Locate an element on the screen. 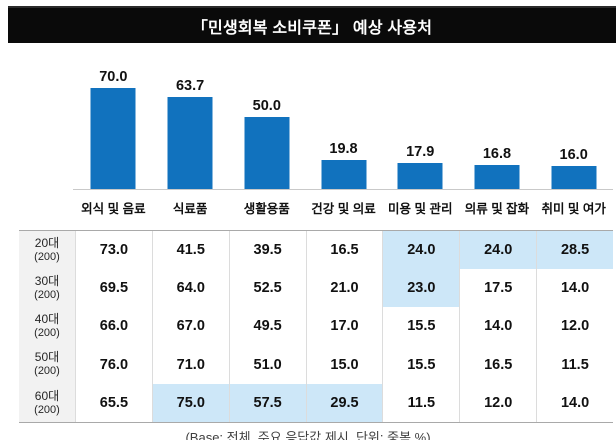  row-header-group: 60대 is located at coordinates (47, 395).